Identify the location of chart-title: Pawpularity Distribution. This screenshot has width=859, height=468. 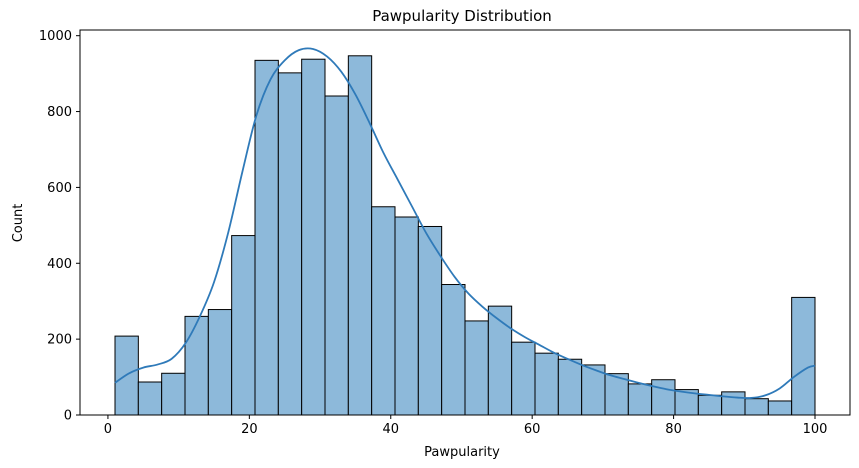
(462, 16).